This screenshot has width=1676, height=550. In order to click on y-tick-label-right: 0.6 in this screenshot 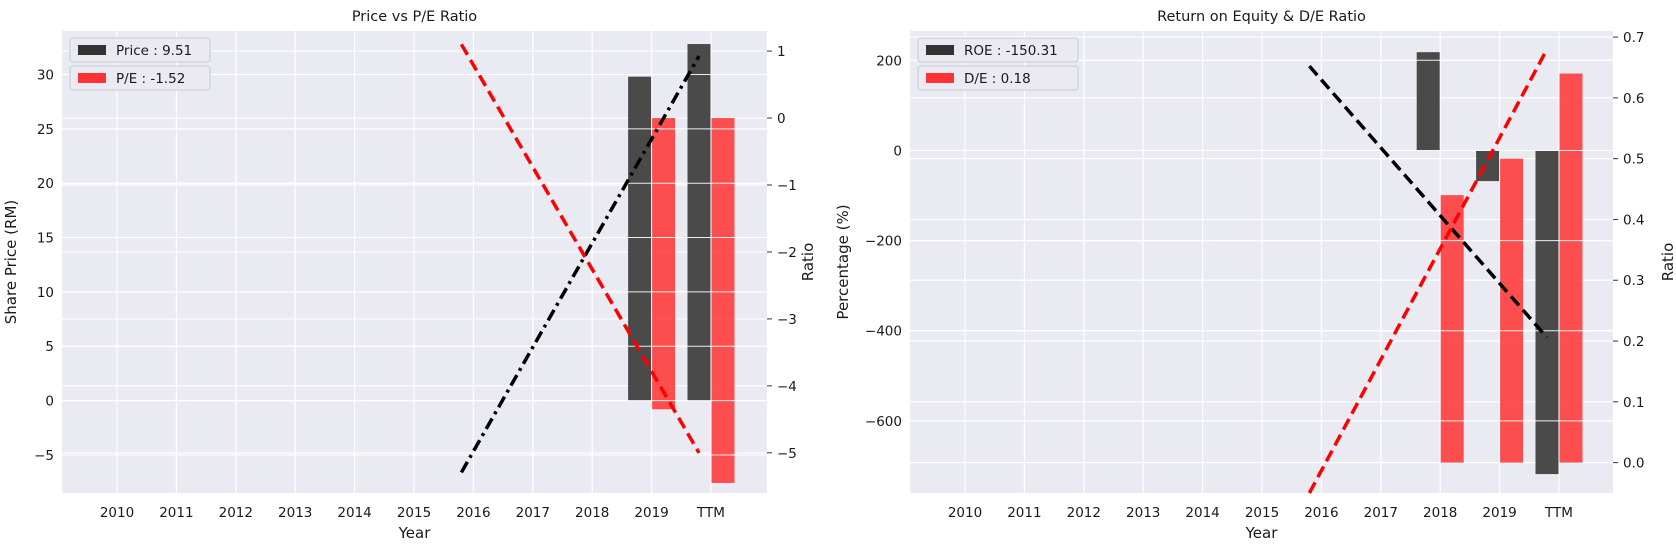, I will do `click(1633, 99)`.